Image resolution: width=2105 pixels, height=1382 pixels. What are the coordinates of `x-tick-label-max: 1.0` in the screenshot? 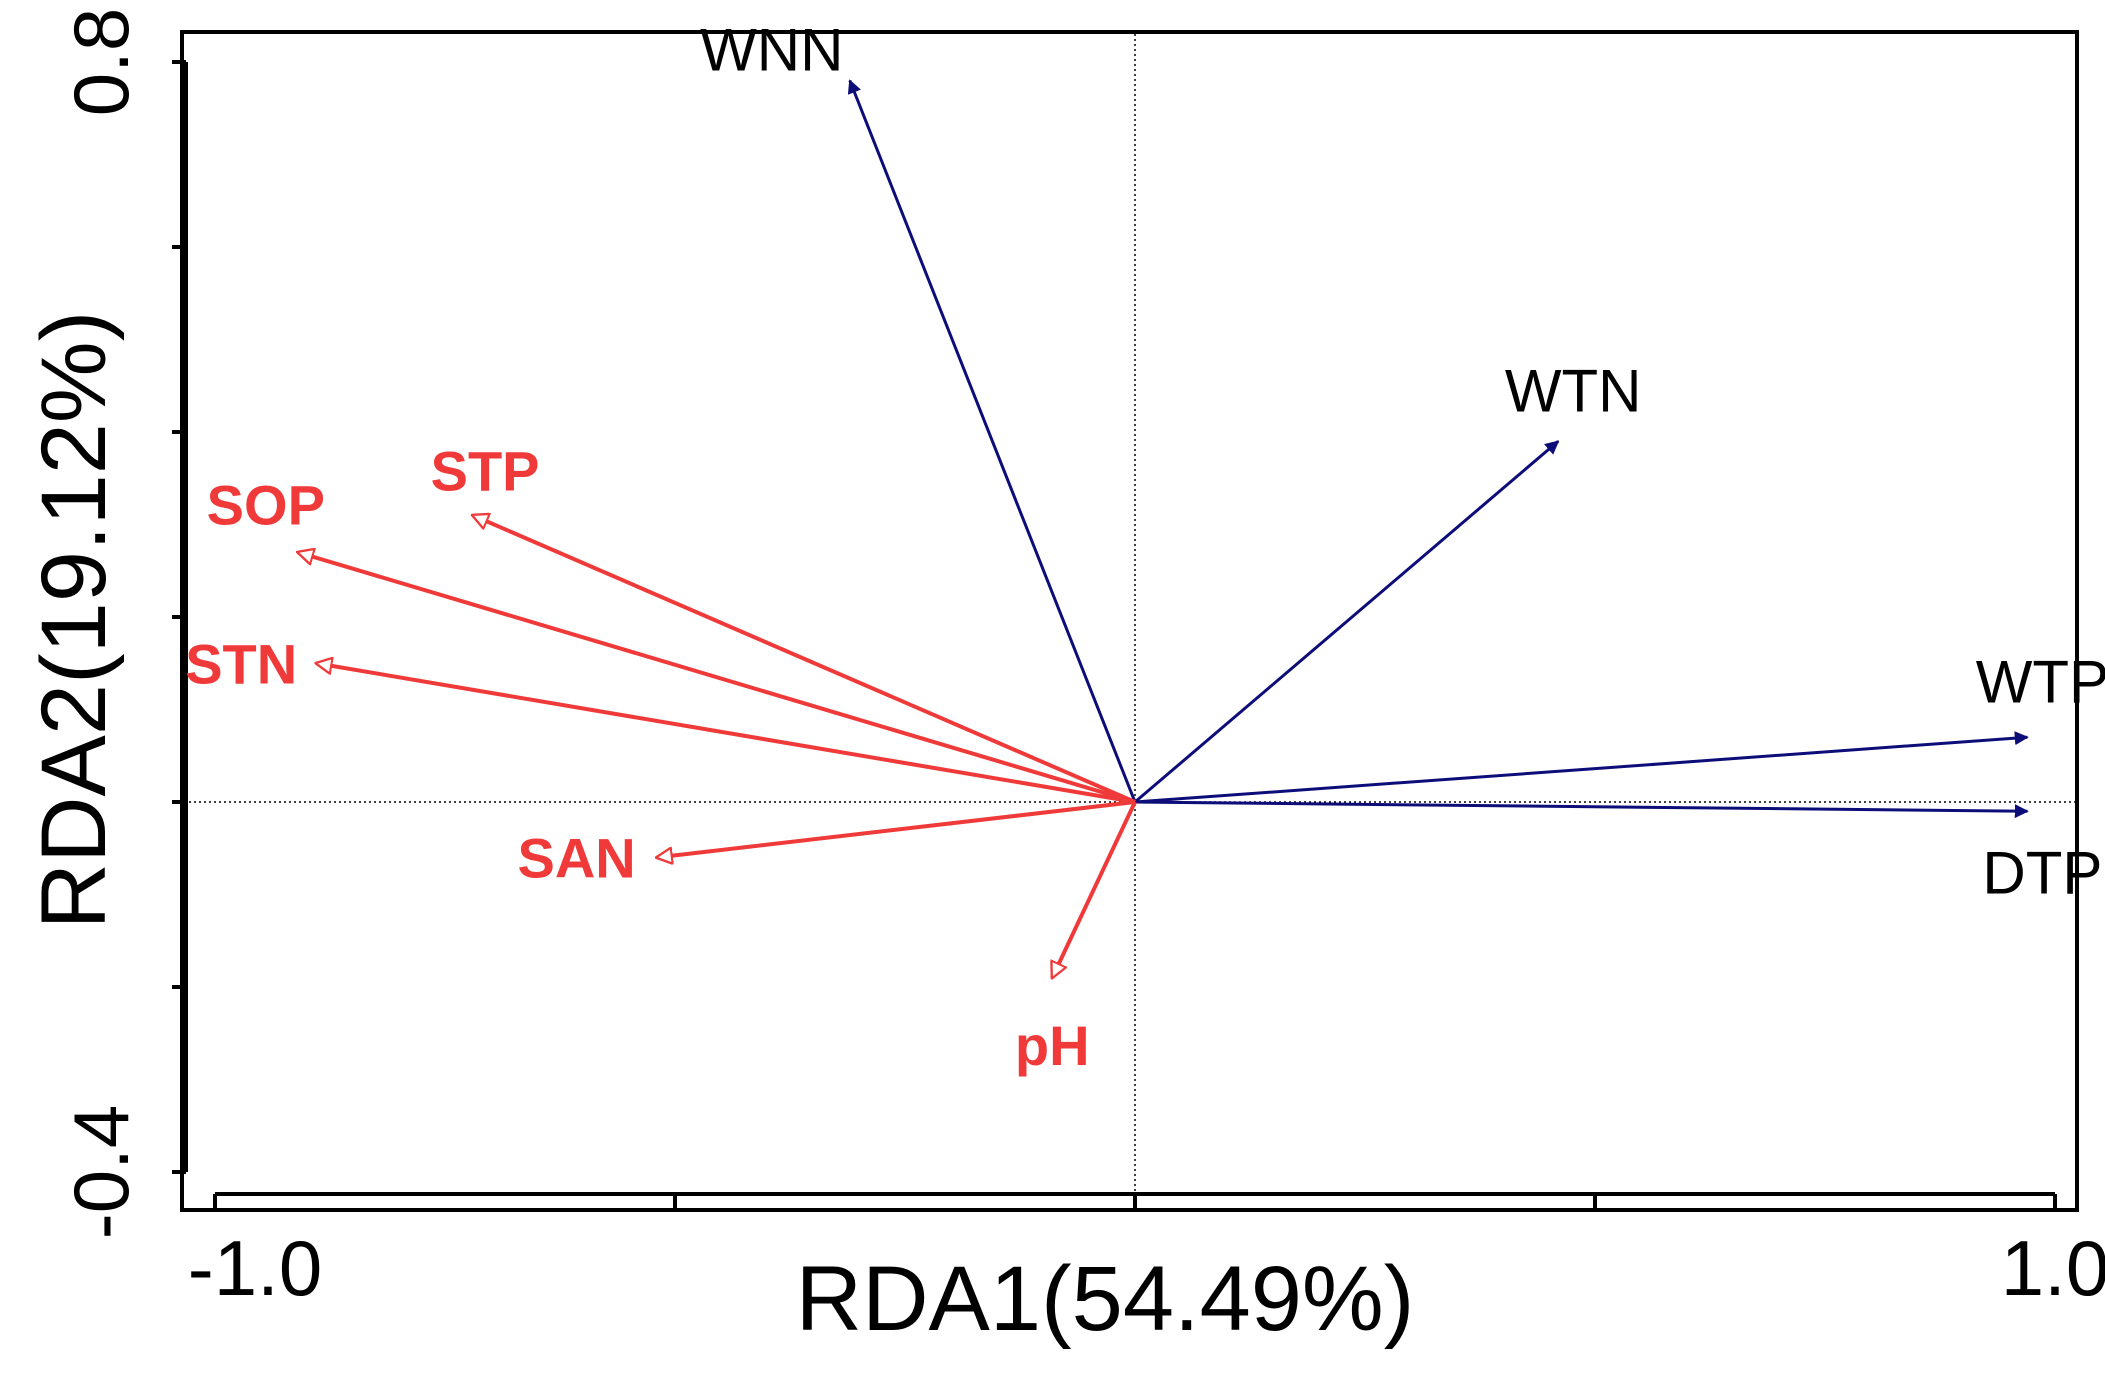 It's located at (2053, 1268).